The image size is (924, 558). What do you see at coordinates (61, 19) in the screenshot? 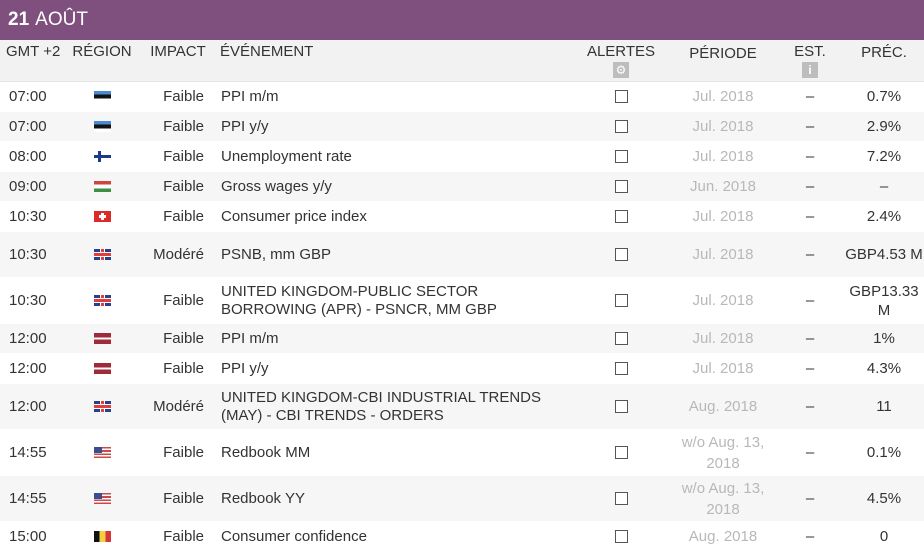
I see `date-month: AOÛT` at bounding box center [61, 19].